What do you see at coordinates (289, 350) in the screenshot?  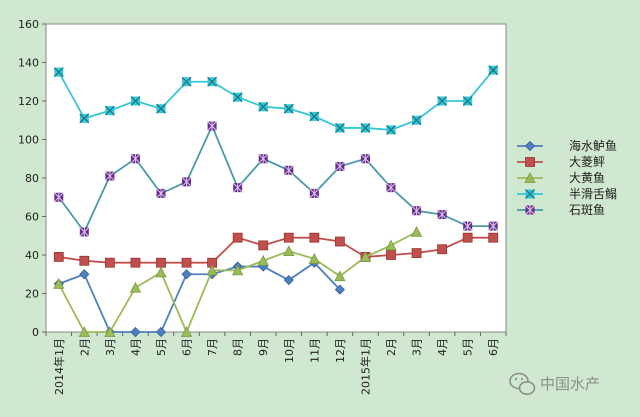 I see `x-tick-label: 10月` at bounding box center [289, 350].